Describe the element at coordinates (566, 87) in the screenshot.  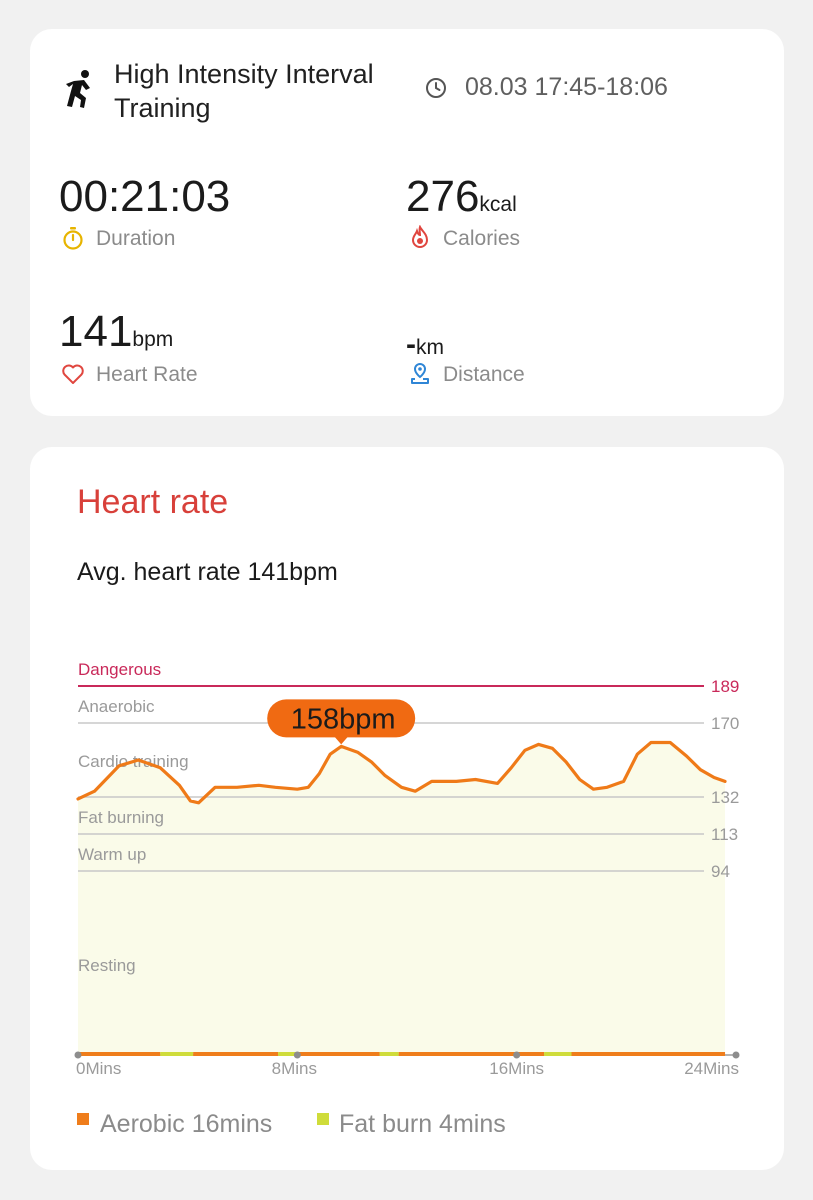
I see `workout-time-range: 08.03 17:45-18:06` at that location.